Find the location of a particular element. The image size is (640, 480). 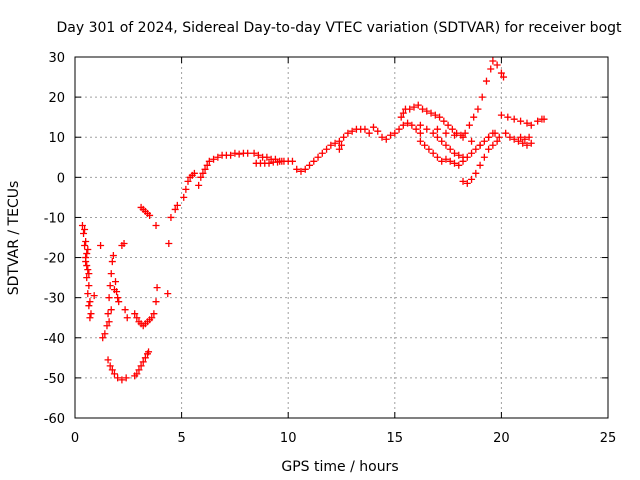

y-tick-label: -10 is located at coordinates (54, 218).